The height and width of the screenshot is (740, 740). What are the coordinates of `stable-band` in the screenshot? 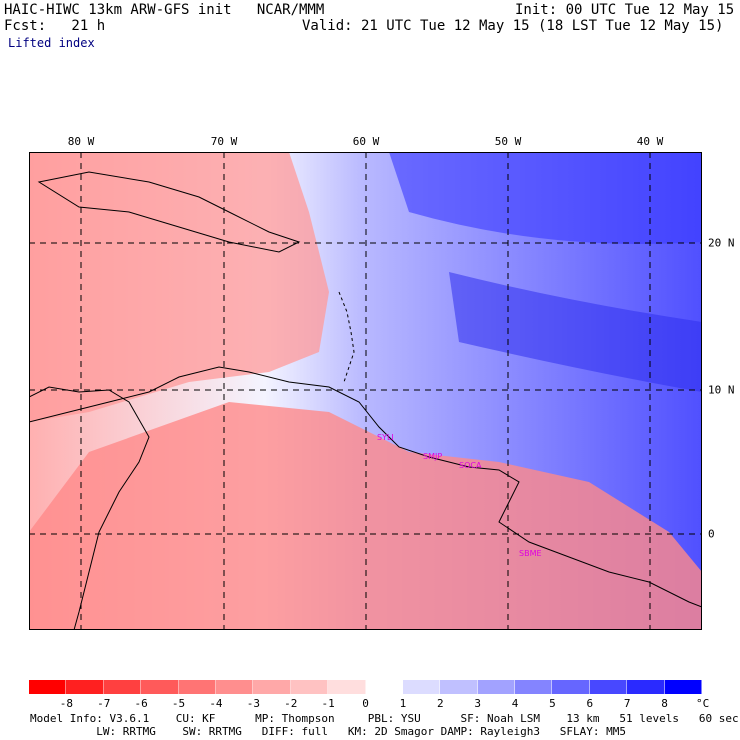 It's located at (575, 332).